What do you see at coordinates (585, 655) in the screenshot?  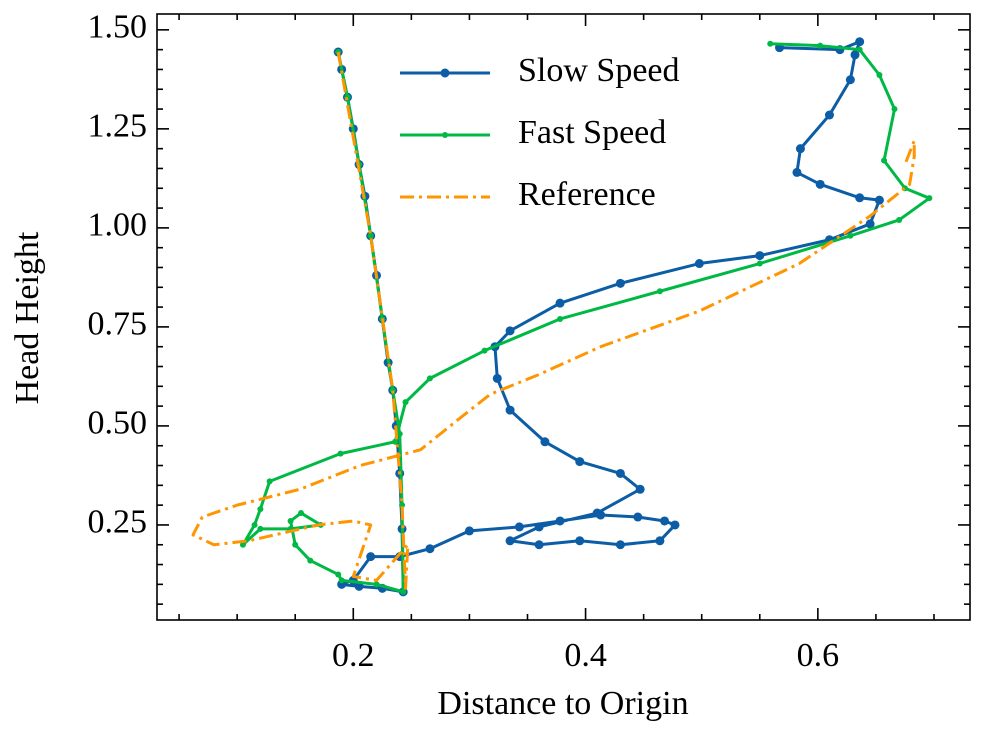 I see `x-tick-label: 0.4` at bounding box center [585, 655].